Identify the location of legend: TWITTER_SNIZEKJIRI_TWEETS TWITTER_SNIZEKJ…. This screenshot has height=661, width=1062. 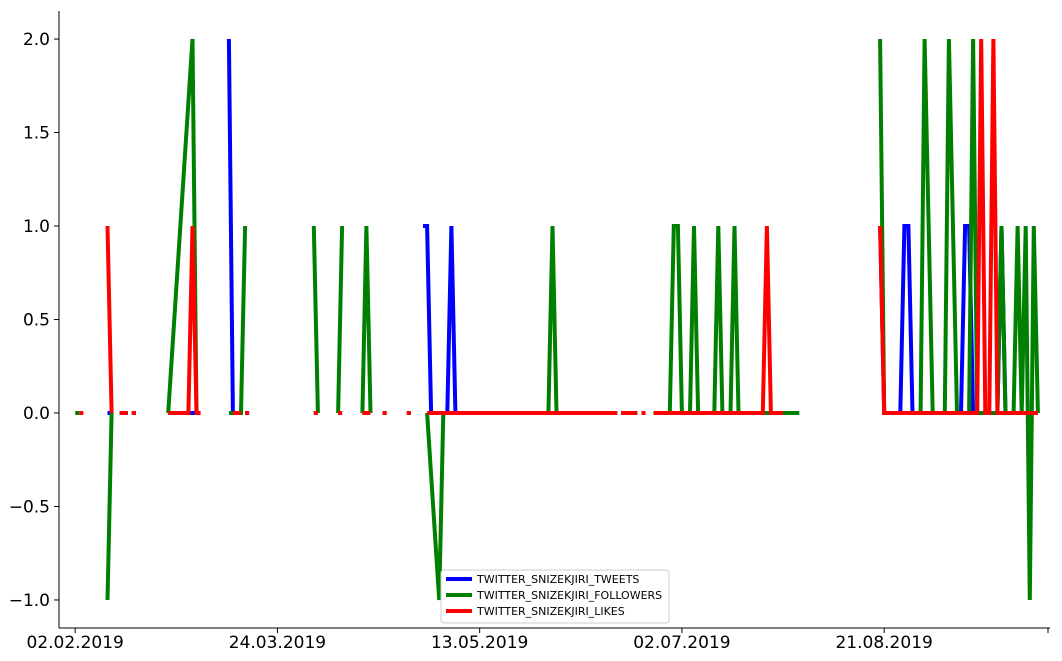
(555, 596).